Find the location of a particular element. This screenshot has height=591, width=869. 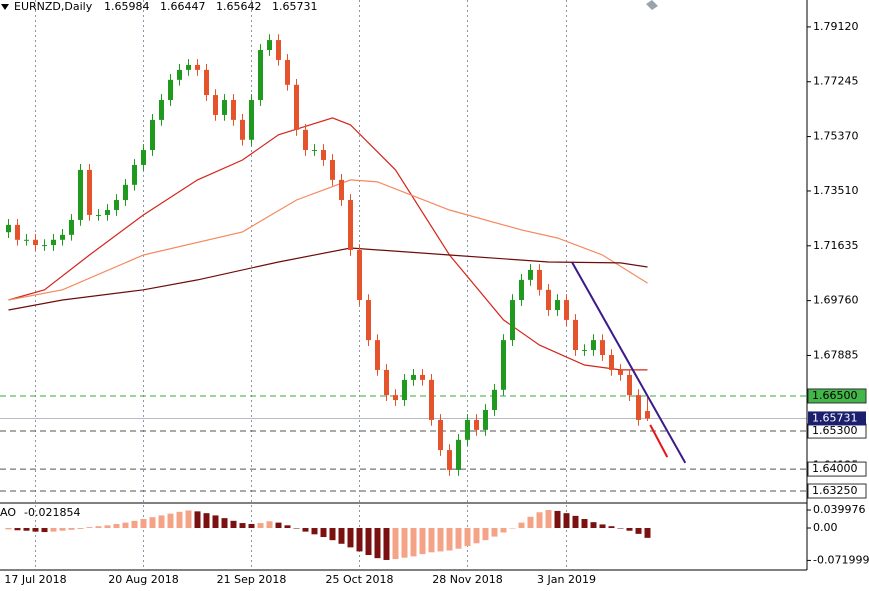

header-high: 1.66447 is located at coordinates (183, 6).